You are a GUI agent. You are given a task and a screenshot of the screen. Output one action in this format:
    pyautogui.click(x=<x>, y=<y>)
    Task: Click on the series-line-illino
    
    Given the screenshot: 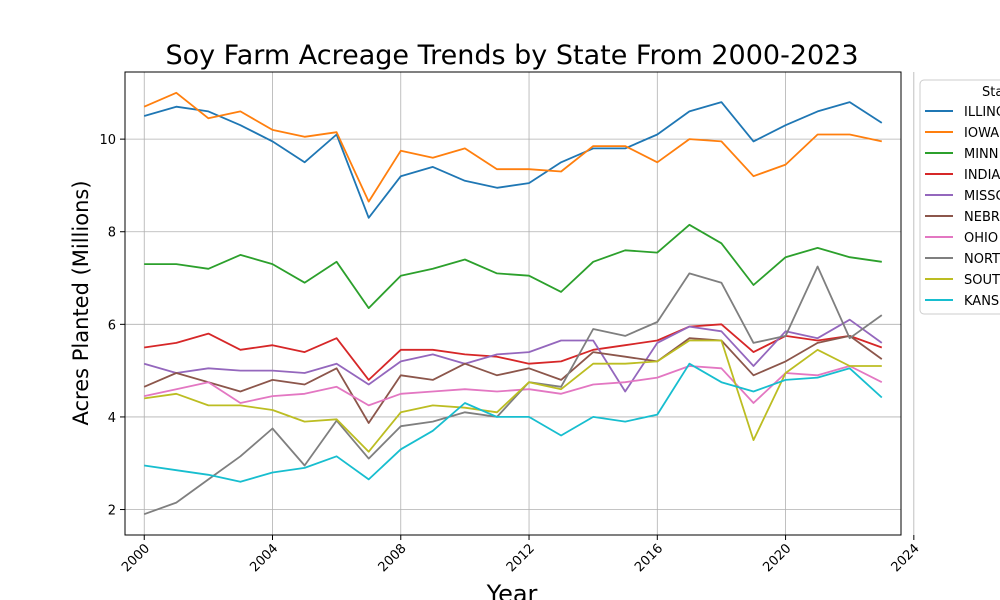 What is the action you would take?
    pyautogui.click(x=513, y=160)
    